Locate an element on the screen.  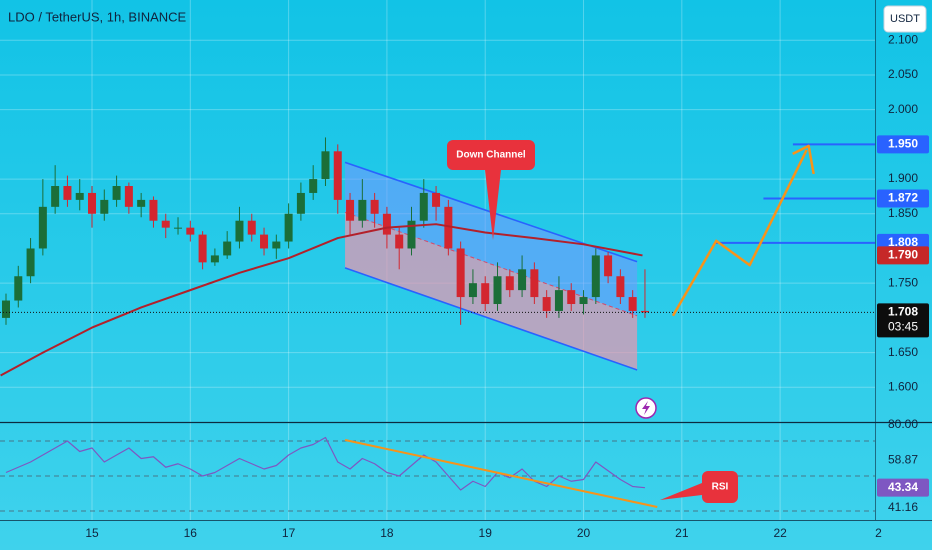
currency-label: USDT is located at coordinates (905, 19).